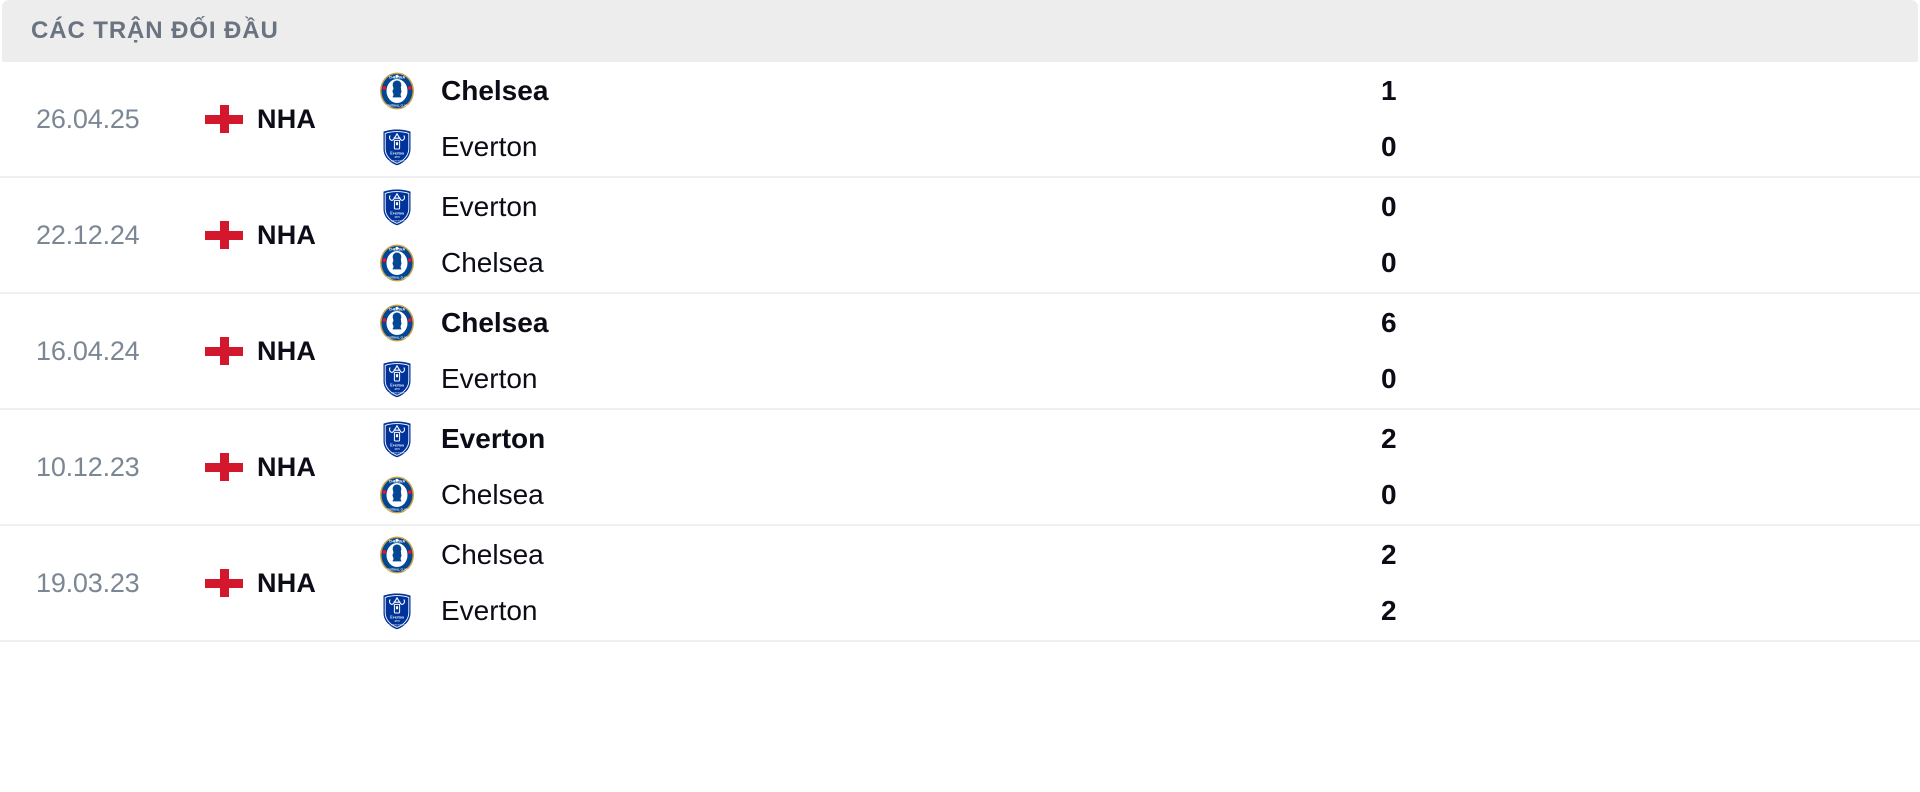 The image size is (1920, 792). What do you see at coordinates (1389, 90) in the screenshot?
I see `home-score: 1` at bounding box center [1389, 90].